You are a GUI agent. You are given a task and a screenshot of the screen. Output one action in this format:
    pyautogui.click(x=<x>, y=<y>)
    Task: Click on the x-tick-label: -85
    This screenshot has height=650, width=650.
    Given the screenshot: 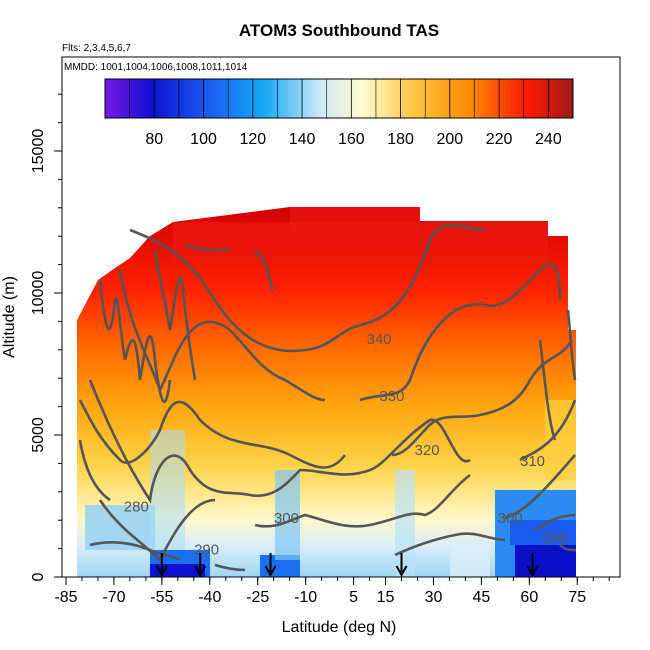 What is the action you would take?
    pyautogui.click(x=65, y=597)
    